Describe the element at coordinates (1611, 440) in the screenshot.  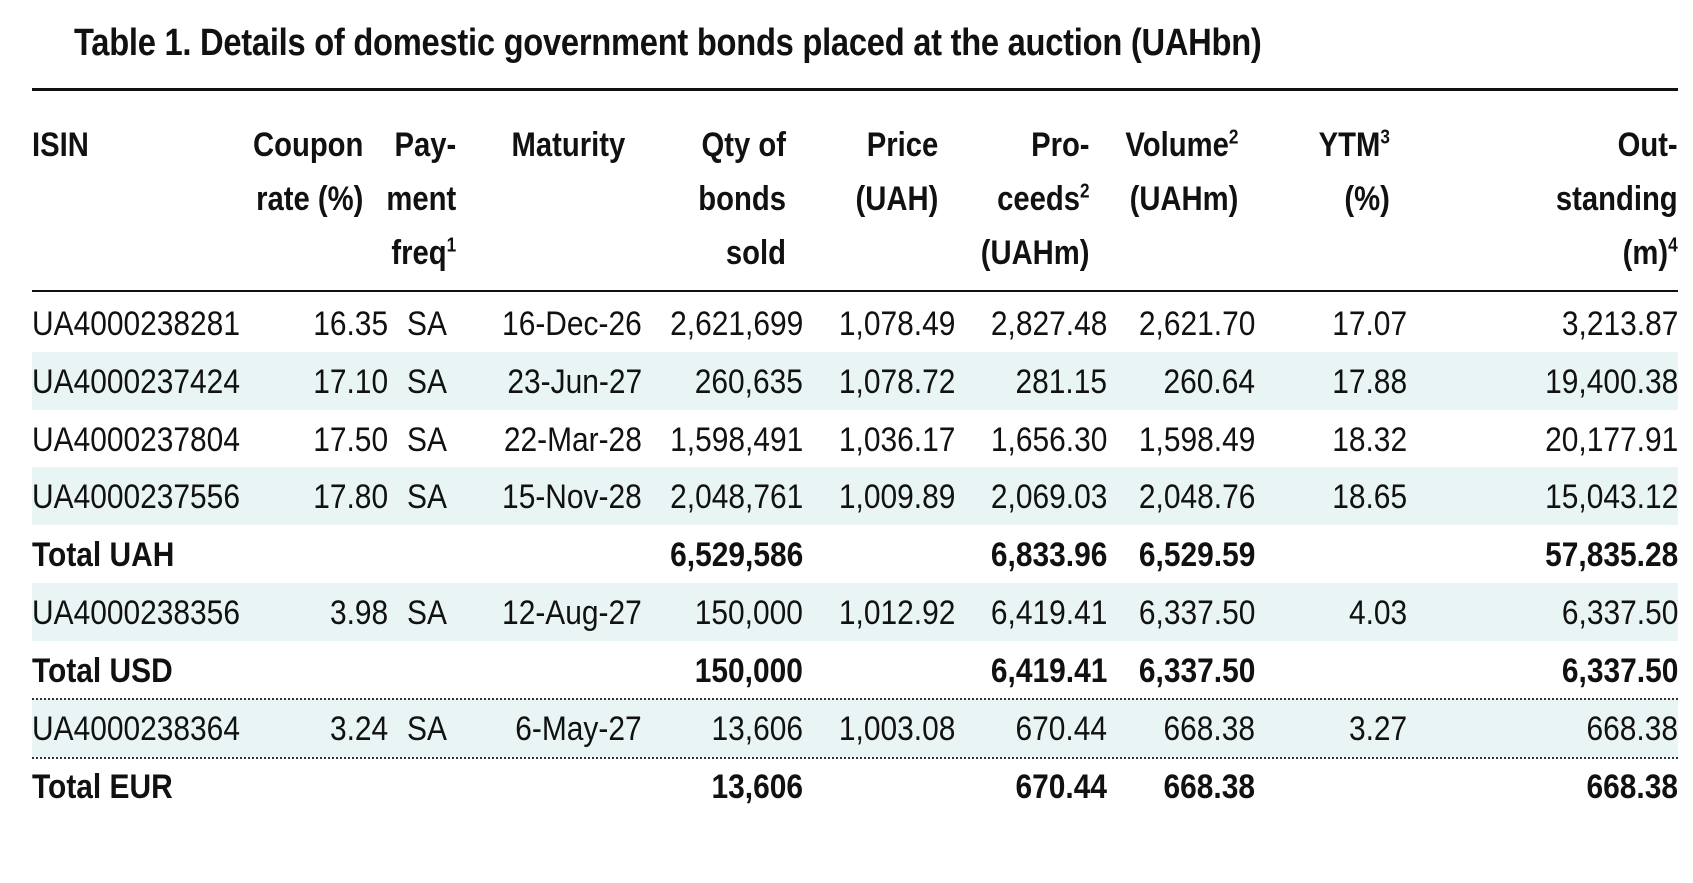
I see `cell-outstanding: 20,177.91` at that location.